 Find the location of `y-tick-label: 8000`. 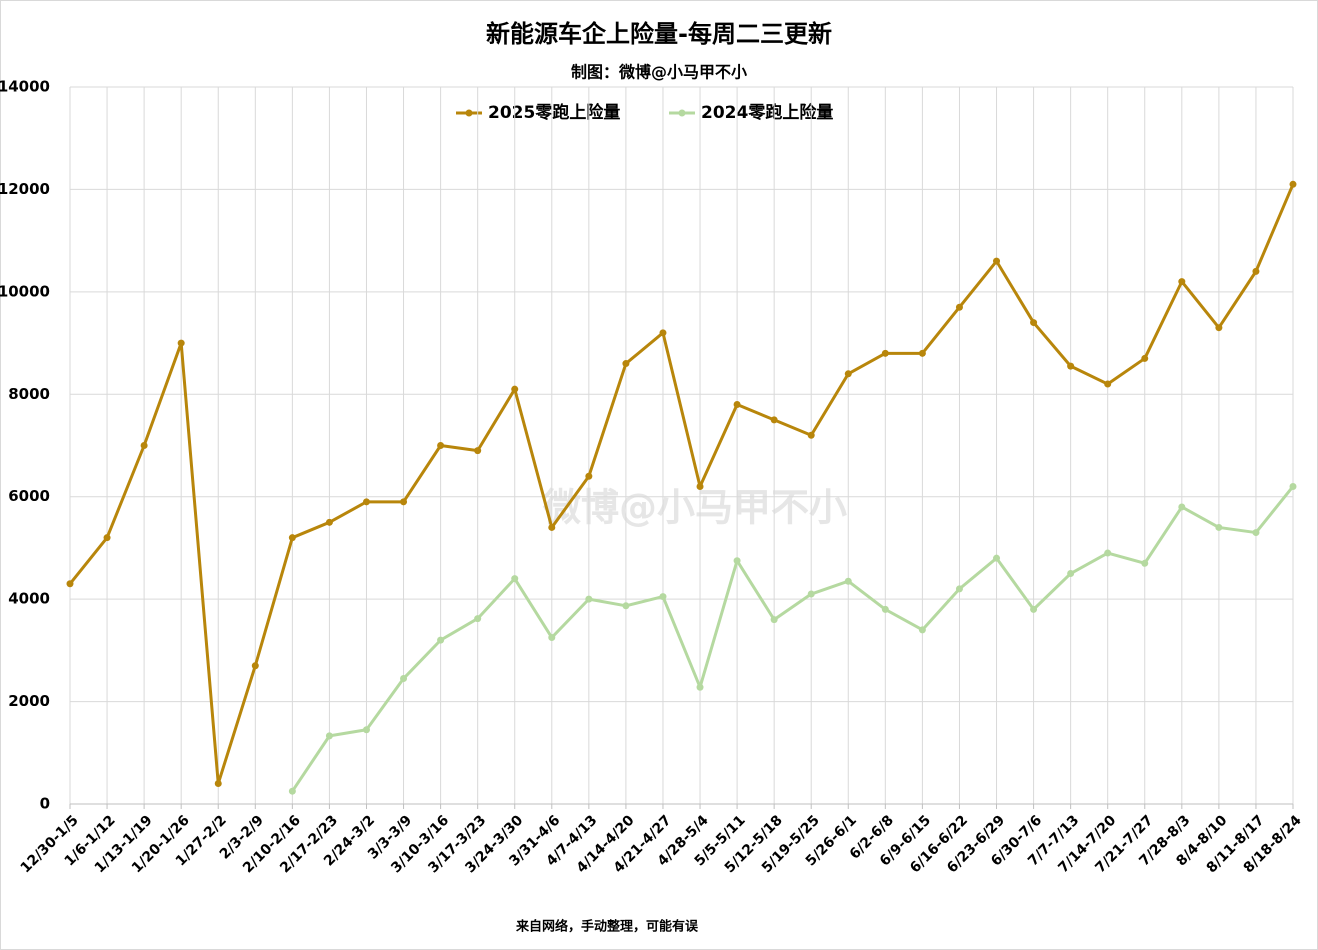

y-tick-label: 8000 is located at coordinates (29, 394).